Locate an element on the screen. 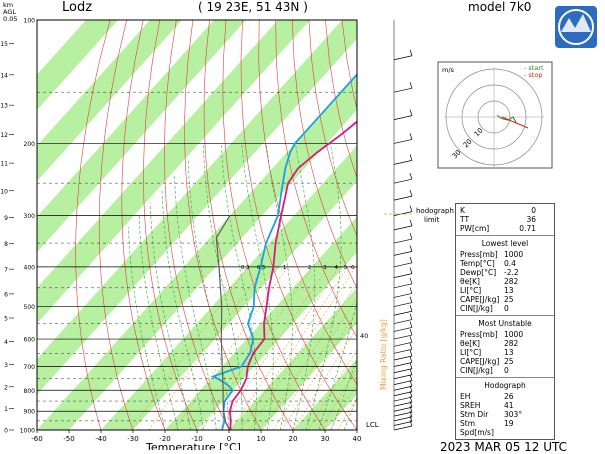 This screenshot has width=605, height=454. k-index-label: K is located at coordinates (476, 210).